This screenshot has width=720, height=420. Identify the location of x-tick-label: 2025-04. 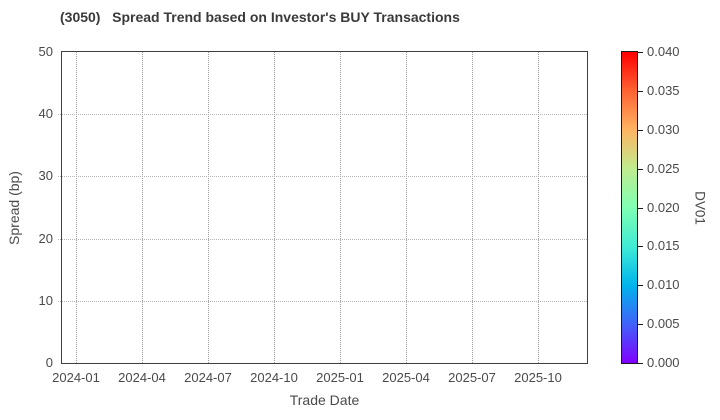
(406, 377).